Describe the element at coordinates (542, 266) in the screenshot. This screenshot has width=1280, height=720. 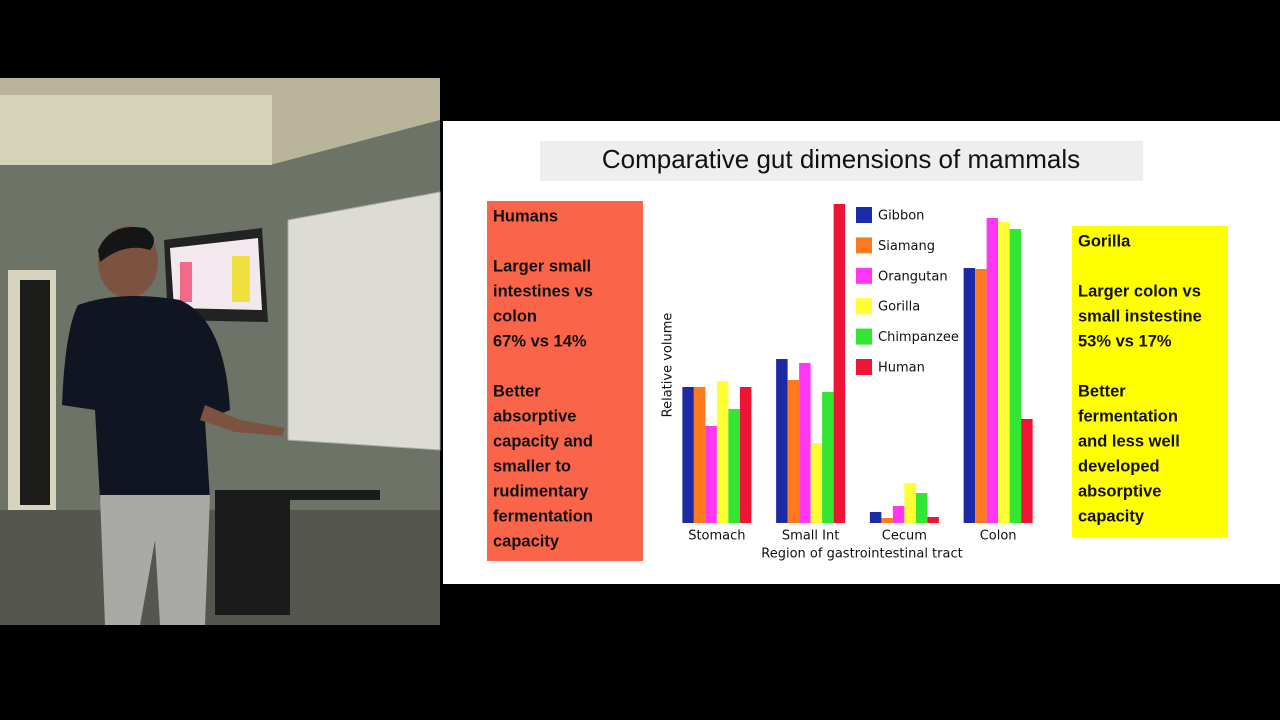
I see `note-text: Larger small` at that location.